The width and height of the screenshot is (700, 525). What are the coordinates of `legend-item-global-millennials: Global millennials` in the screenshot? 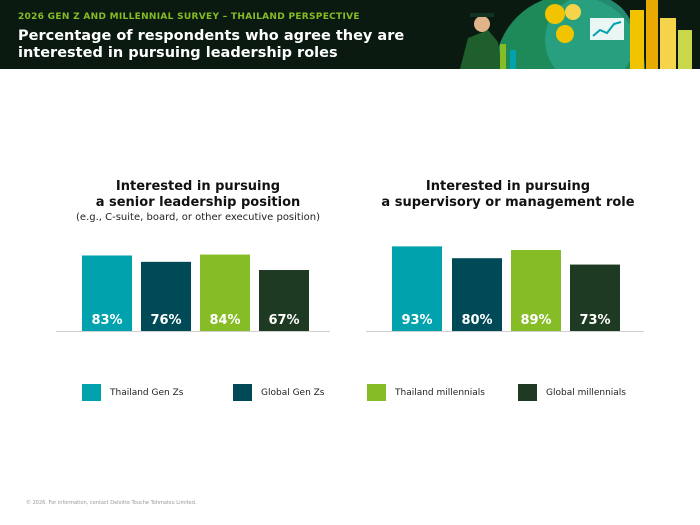 It's located at (572, 392).